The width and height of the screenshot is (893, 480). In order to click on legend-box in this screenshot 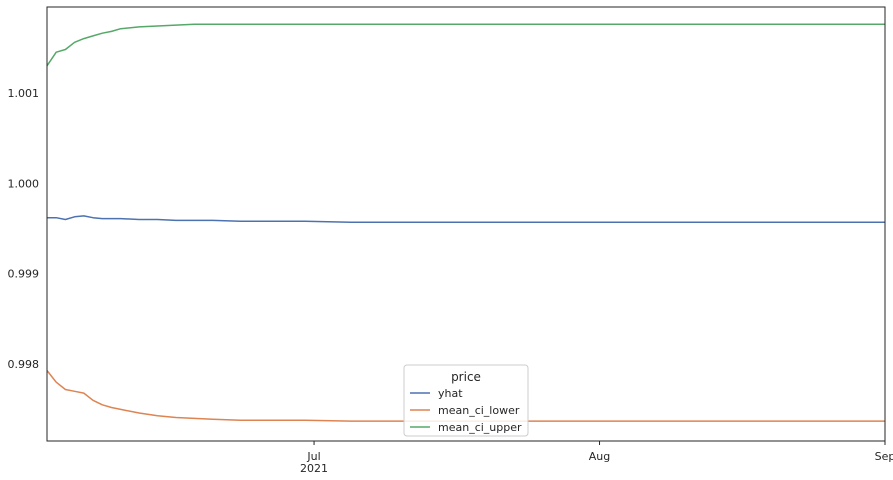, I will do `click(466, 400)`.